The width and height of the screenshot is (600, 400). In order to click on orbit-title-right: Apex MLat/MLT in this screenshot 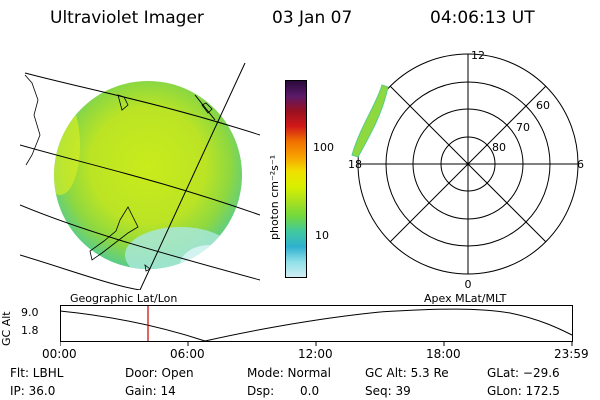, I will do `click(465, 298)`.